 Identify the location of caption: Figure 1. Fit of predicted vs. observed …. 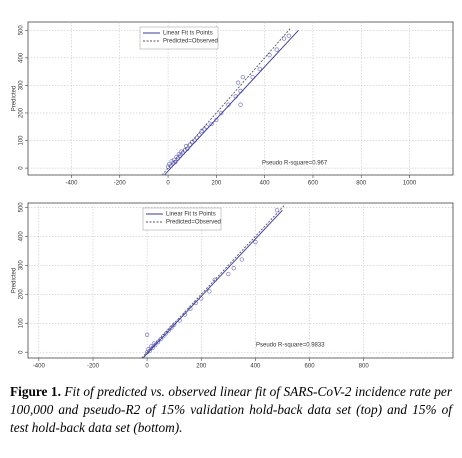
(231, 410).